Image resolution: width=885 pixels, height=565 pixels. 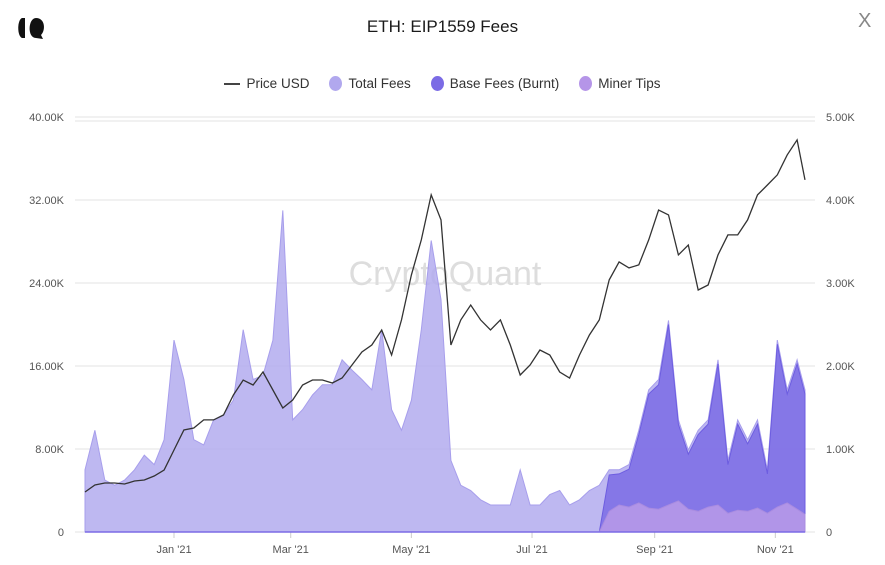 I want to click on y-left-tick-label: 32.00K, so click(x=47, y=201).